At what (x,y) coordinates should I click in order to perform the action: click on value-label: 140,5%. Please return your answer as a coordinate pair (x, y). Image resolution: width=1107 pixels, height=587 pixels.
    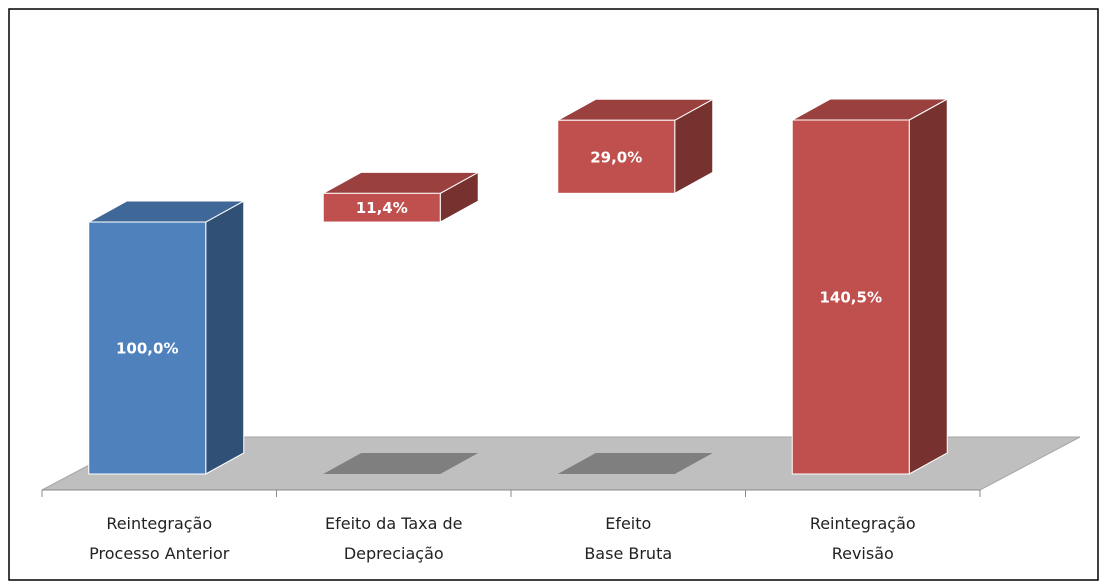
    Looking at the image, I should click on (851, 298).